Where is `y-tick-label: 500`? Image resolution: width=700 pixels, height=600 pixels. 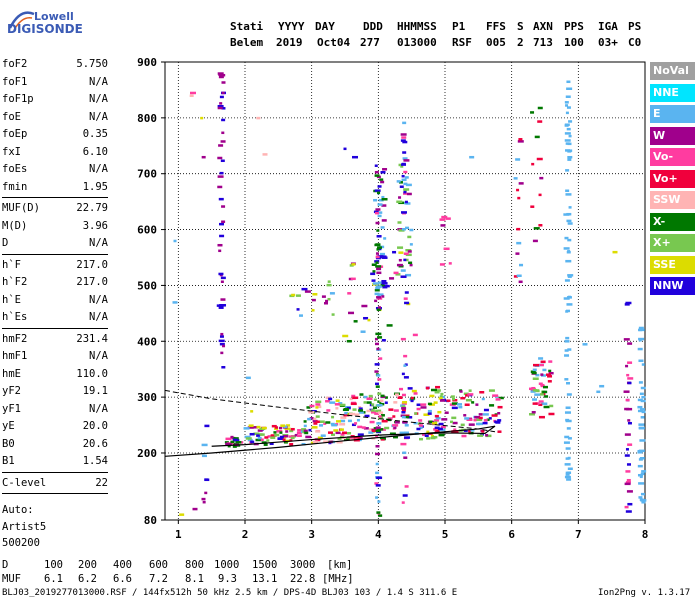
y-tick-label: 500 is located at coordinates (147, 285).